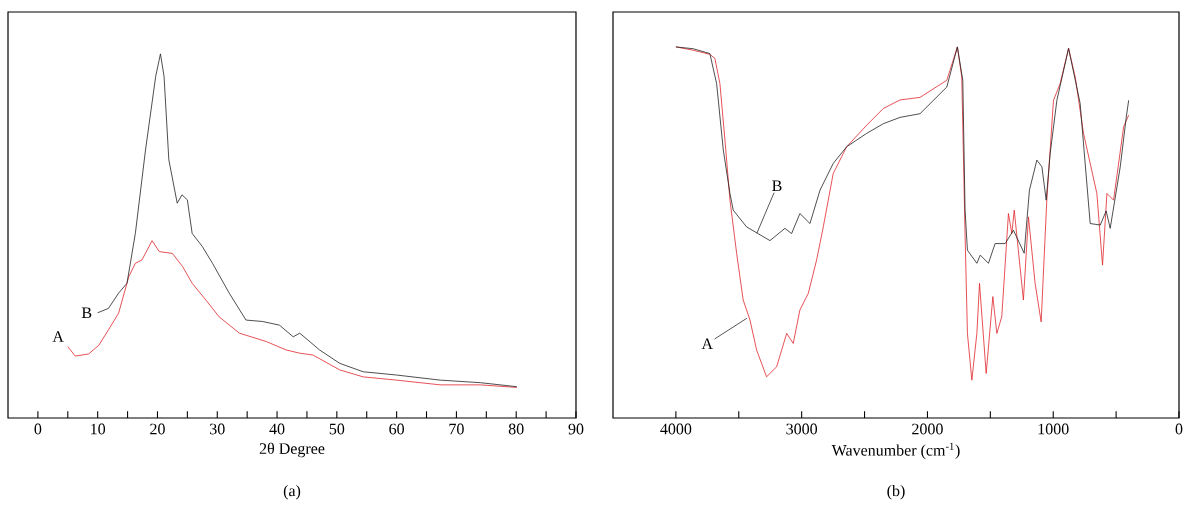 The image size is (1186, 519). I want to click on x-tick-label: 30, so click(217, 429).